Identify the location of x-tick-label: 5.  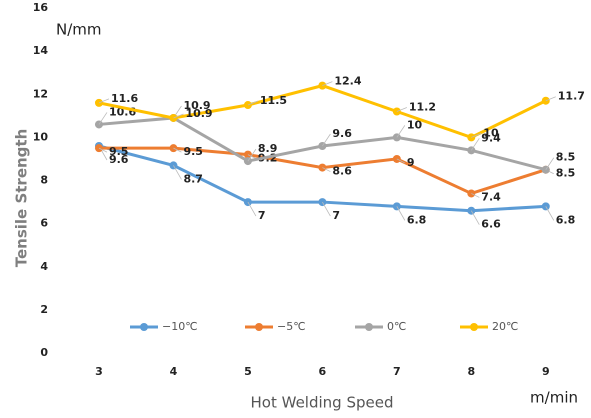
(248, 371).